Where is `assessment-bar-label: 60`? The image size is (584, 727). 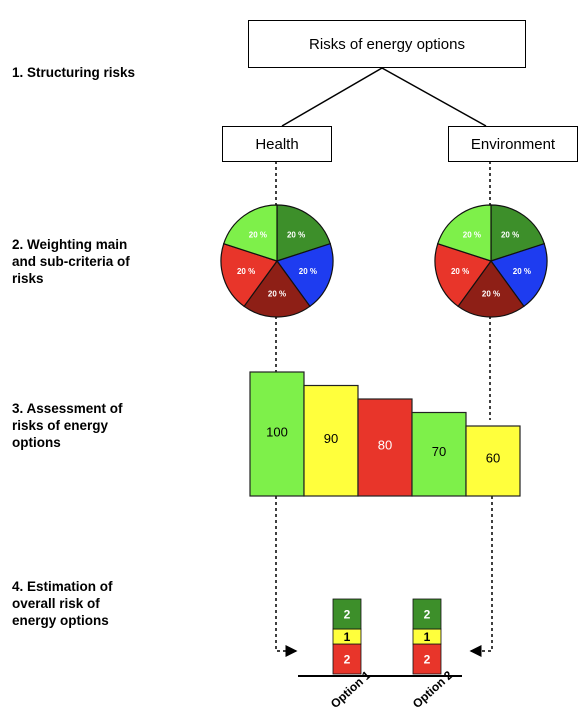
assessment-bar-label: 60 is located at coordinates (493, 457).